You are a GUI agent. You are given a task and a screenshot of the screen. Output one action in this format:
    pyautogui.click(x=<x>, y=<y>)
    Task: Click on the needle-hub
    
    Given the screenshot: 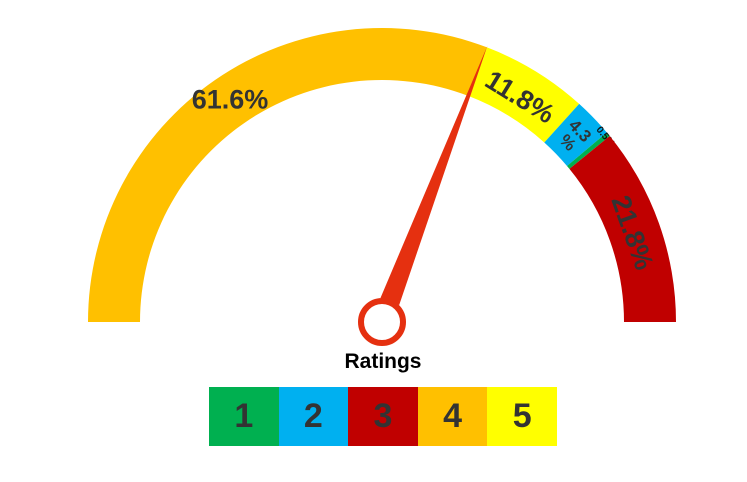 What is the action you would take?
    pyautogui.click(x=382, y=322)
    